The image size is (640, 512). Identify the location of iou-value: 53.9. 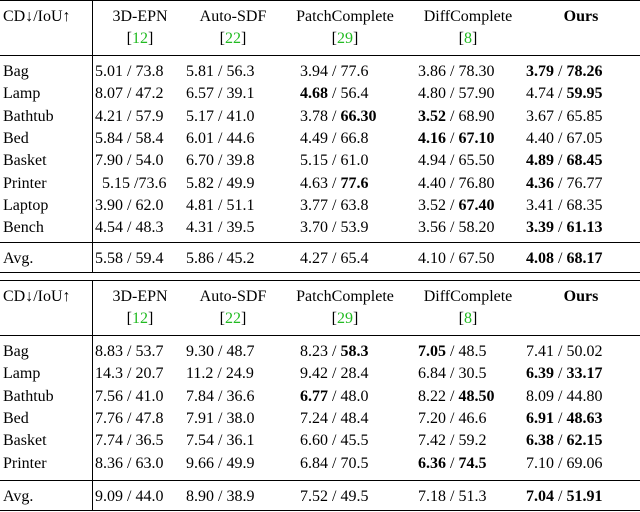
(354, 228).